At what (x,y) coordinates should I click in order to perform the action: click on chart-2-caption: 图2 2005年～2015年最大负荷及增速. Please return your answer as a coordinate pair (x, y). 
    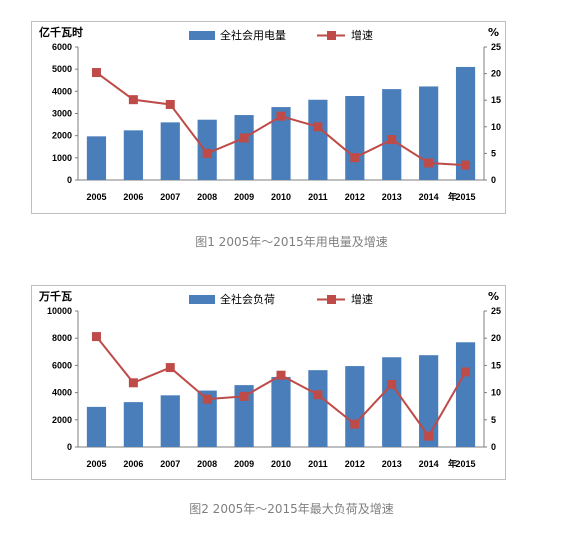
    Looking at the image, I should click on (291, 509).